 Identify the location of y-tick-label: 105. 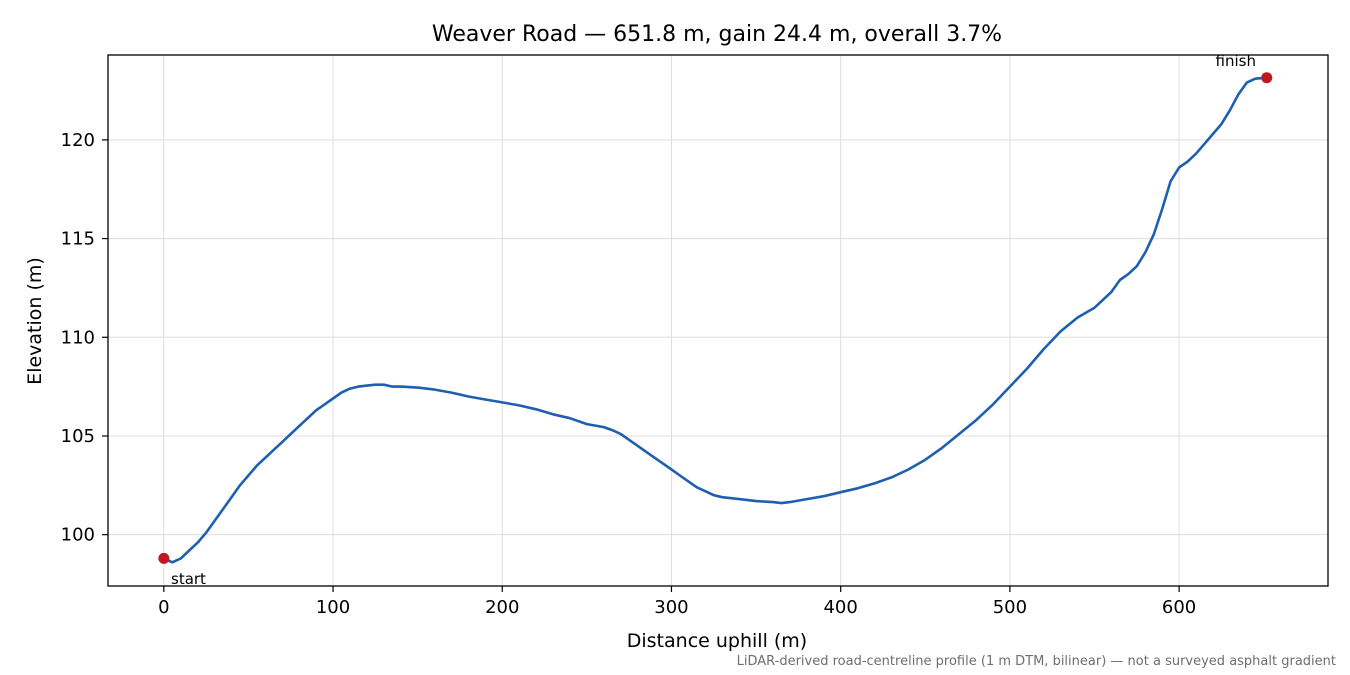
(78, 436).